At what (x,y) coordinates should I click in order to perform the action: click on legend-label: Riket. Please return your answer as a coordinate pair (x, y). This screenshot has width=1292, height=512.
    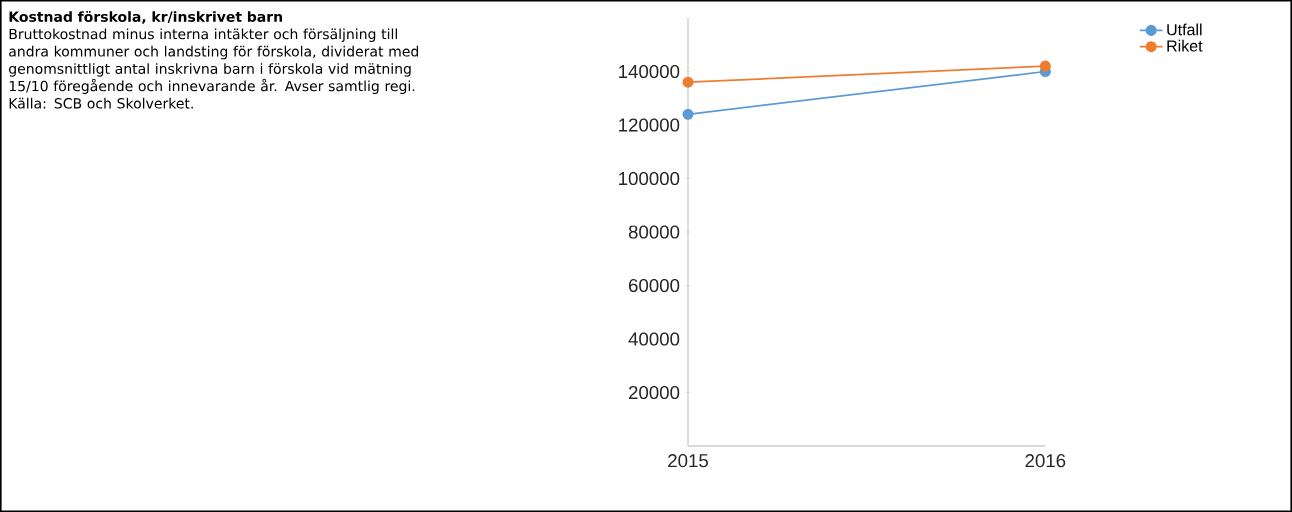
    Looking at the image, I should click on (1185, 45).